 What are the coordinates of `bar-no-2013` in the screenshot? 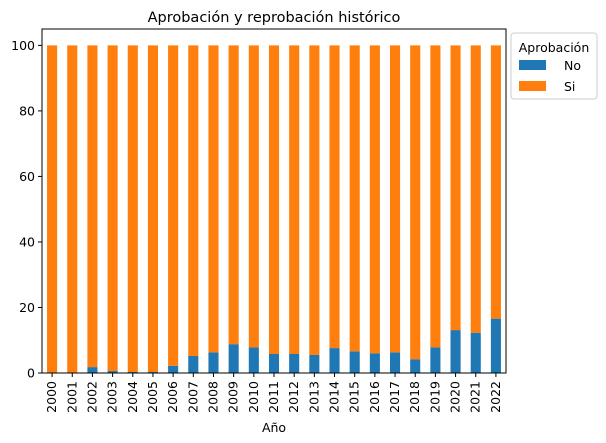 It's located at (314, 363).